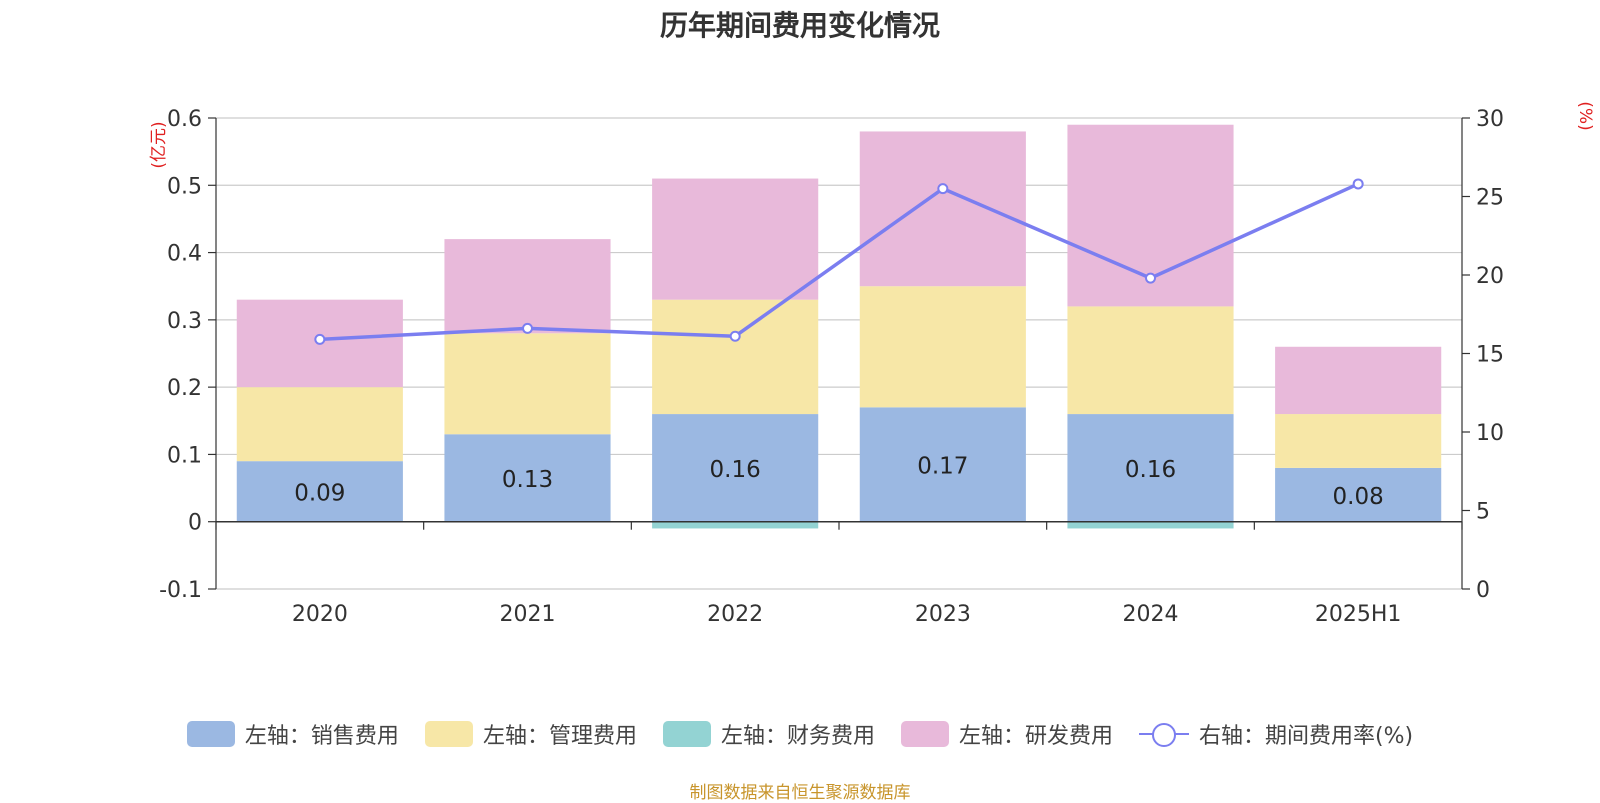 This screenshot has height=803, width=1600. Describe the element at coordinates (184, 455) in the screenshot. I see `left-tick-label: 0.1` at that location.